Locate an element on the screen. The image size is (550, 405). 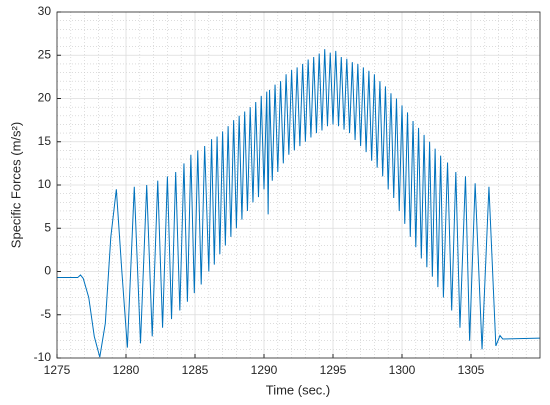
y-axis-label: Specific Forces (m/s²) is located at coordinates (15, 185).